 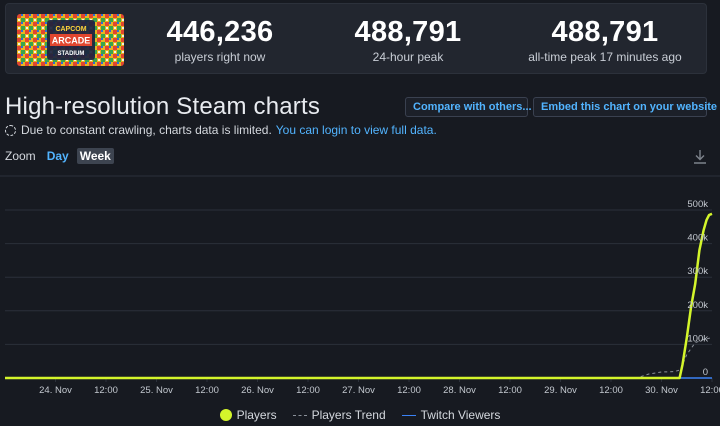 What do you see at coordinates (55, 390) in the screenshot?
I see `x-tick-label: 24. Nov` at bounding box center [55, 390].